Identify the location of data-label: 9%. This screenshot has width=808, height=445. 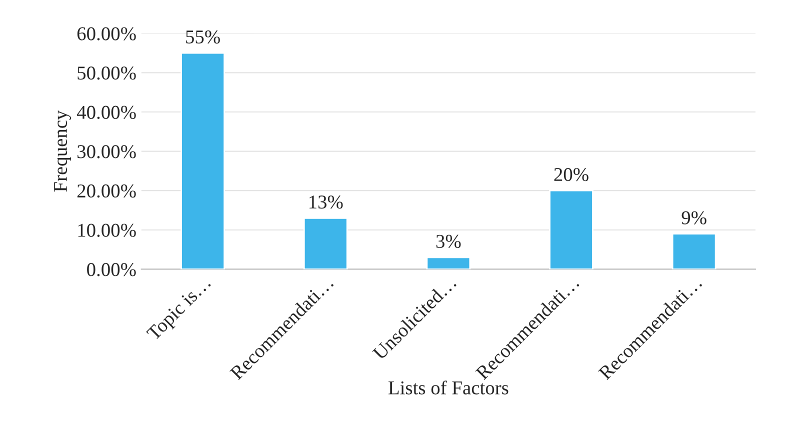
(694, 217).